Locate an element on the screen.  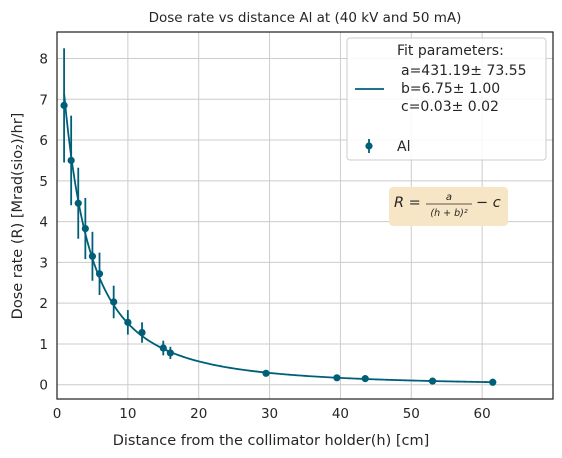
legend-fit-a: a=431.19± 73.55 is located at coordinates (464, 71).